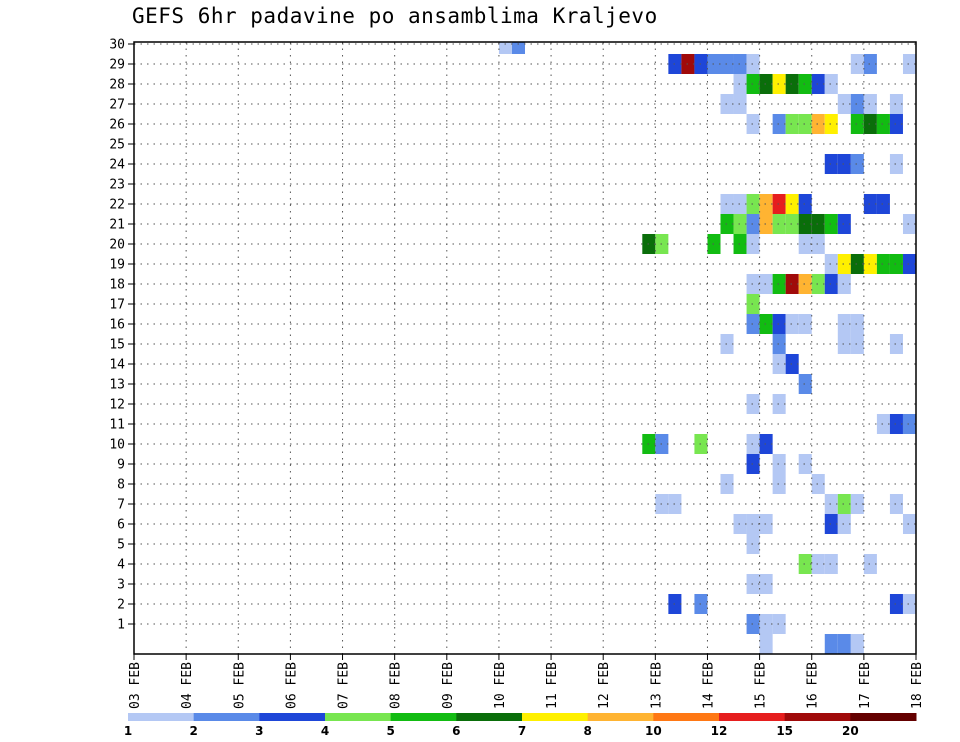  I want to click on colorbar-label: 8, so click(587, 731).